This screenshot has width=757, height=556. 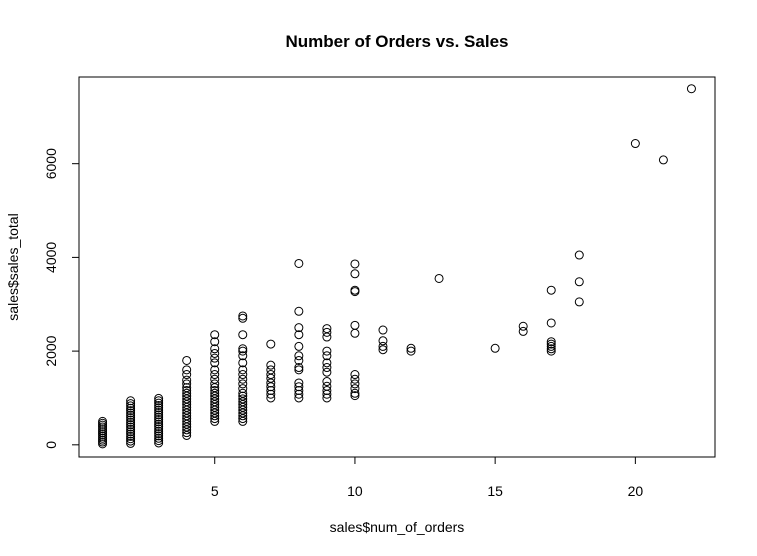 I want to click on y-tick-label: 6000, so click(x=51, y=163).